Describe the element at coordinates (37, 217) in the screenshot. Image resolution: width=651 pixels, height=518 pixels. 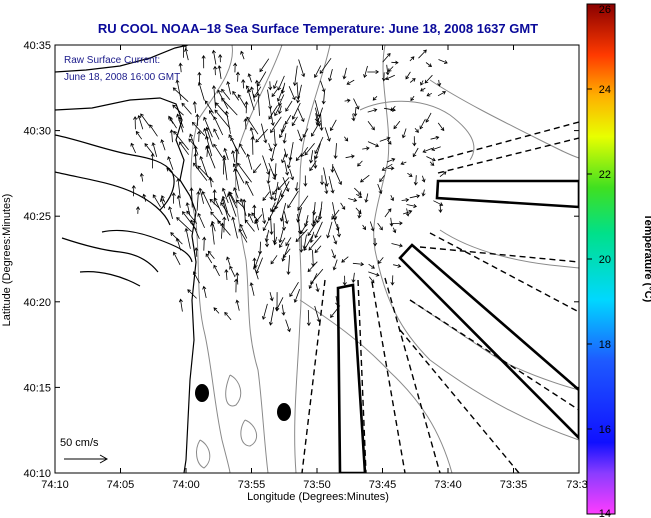
I see `y-tick-label: 40:25` at that location.